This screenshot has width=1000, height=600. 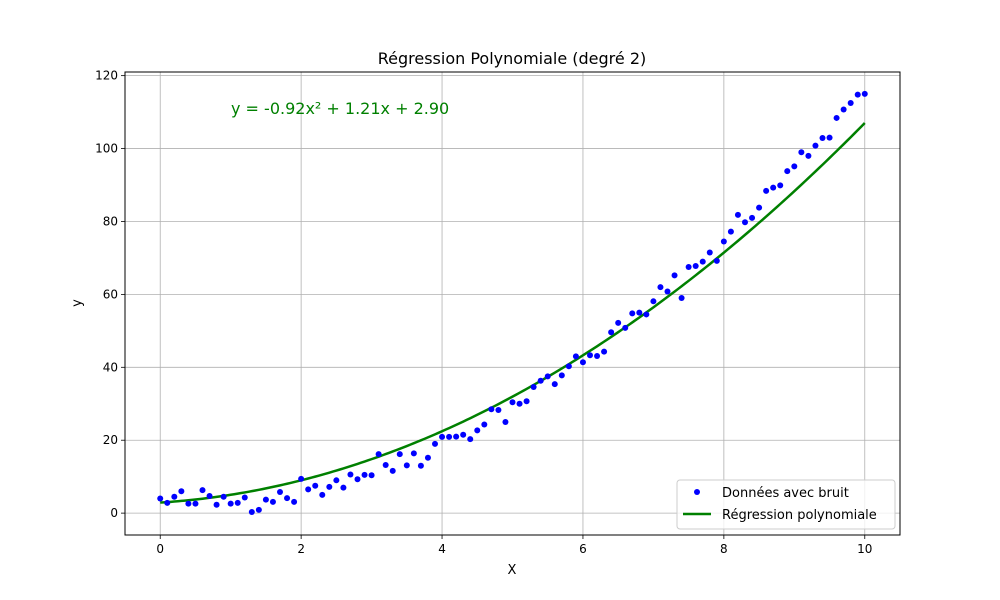 I want to click on x-tick-label: 2, so click(x=301, y=549).